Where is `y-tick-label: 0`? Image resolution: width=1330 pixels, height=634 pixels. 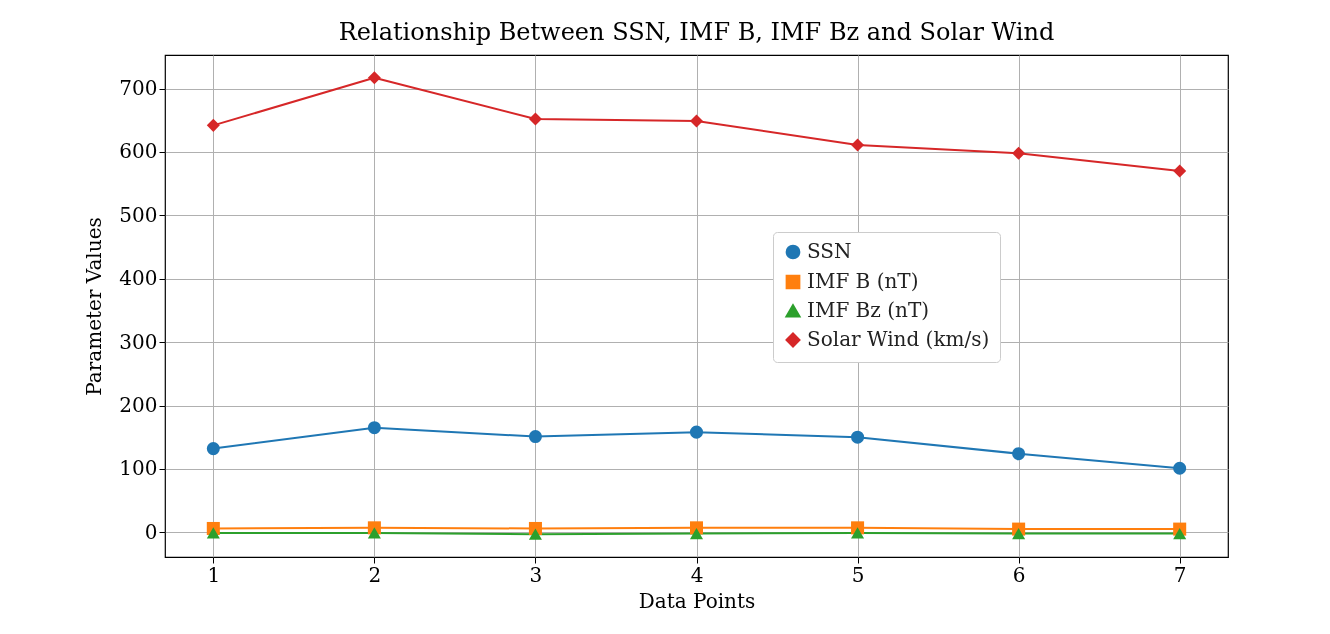 y-tick-label: 0 is located at coordinates (151, 531).